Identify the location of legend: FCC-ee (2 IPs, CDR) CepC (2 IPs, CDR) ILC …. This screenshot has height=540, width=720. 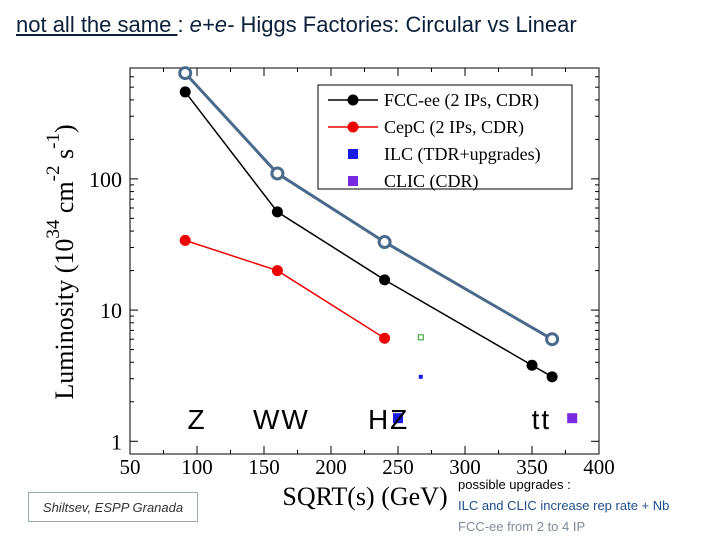
(445, 138).